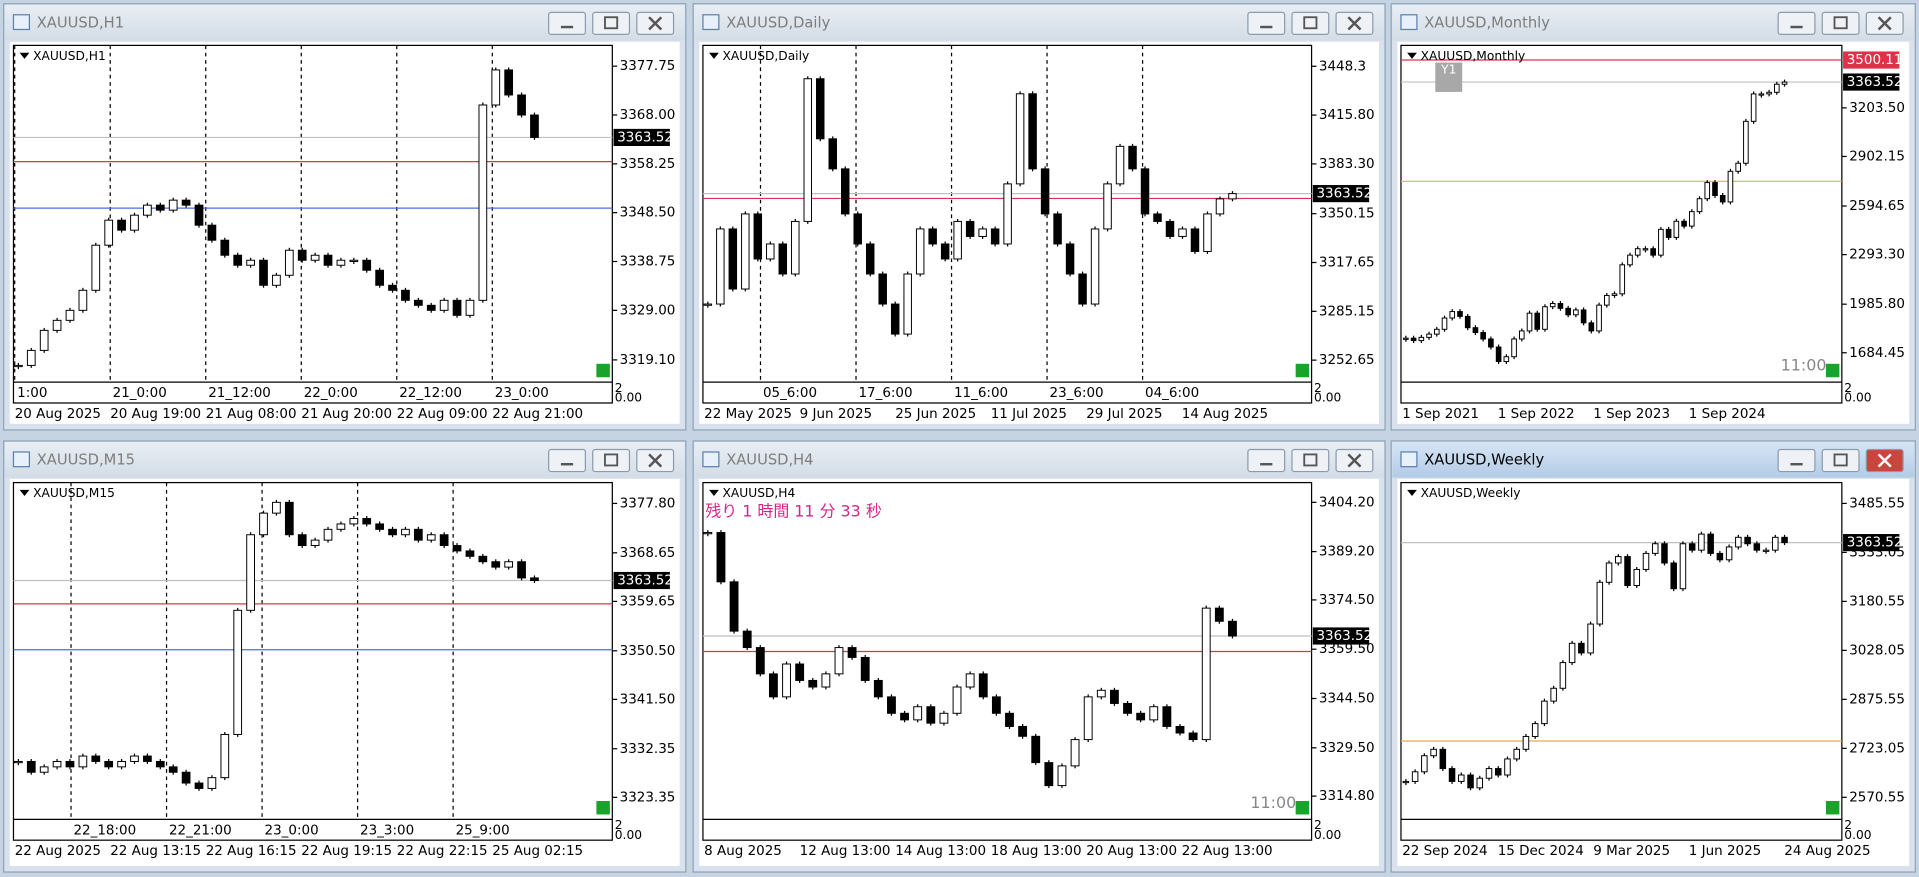  What do you see at coordinates (1347, 311) in the screenshot?
I see `y-tick-label: 3285.15` at bounding box center [1347, 311].